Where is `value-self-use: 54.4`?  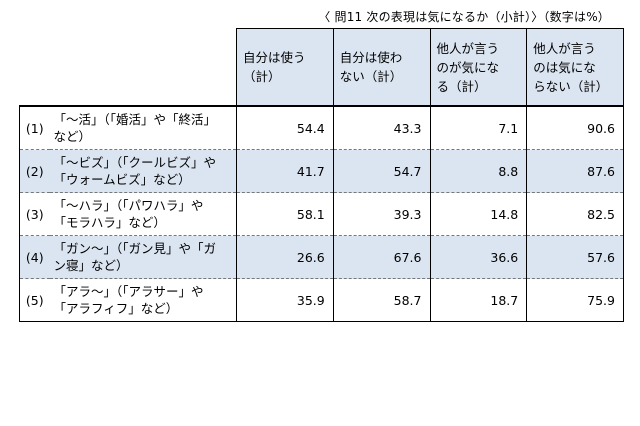
value-self-use: 54.4 is located at coordinates (285, 127).